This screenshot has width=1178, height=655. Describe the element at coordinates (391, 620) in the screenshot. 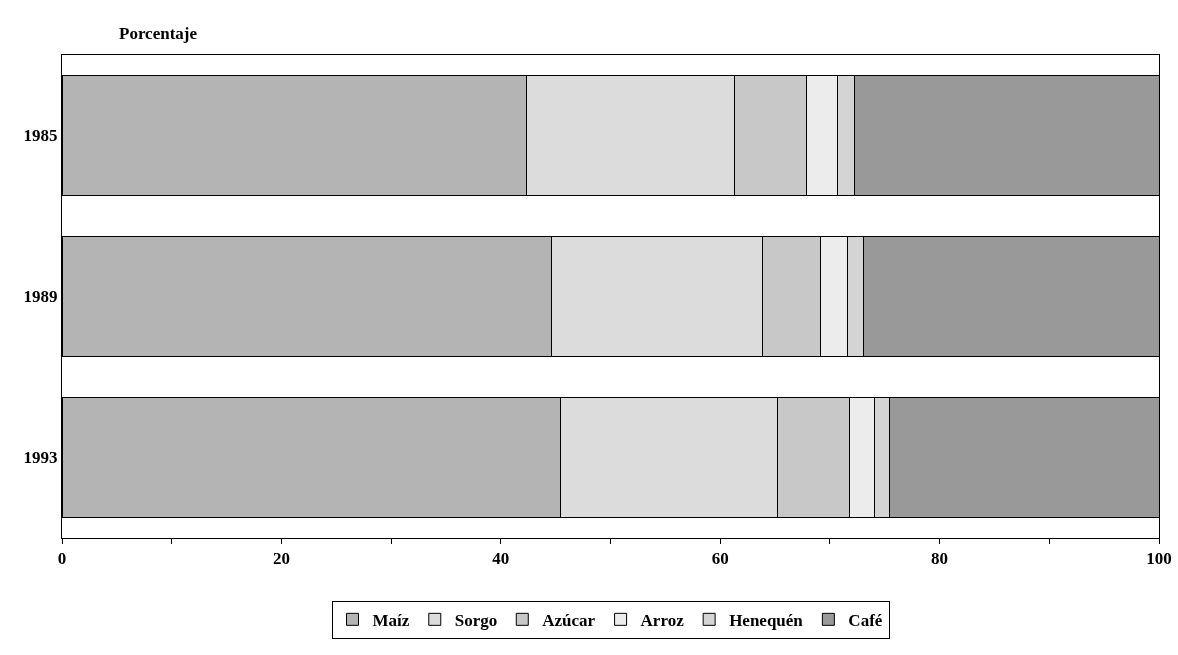

I see `legend-label: Maíz` at that location.